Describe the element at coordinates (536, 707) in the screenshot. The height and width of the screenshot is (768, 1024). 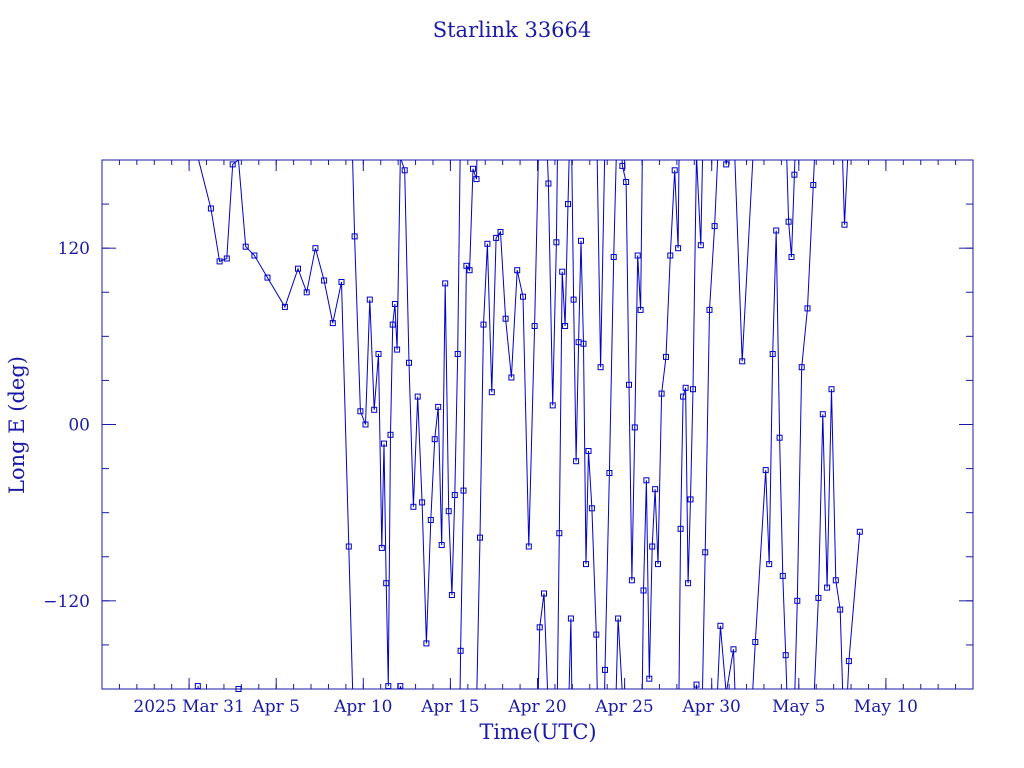
I see `x-tick-label: Apr 20` at that location.